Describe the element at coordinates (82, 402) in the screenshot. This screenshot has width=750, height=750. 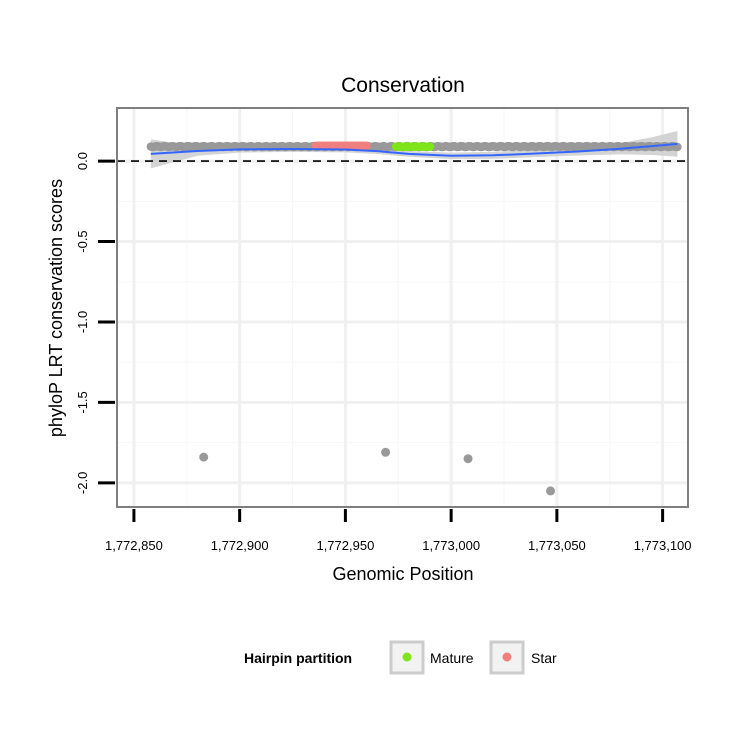
I see `y-tick-label: -1.5` at that location.